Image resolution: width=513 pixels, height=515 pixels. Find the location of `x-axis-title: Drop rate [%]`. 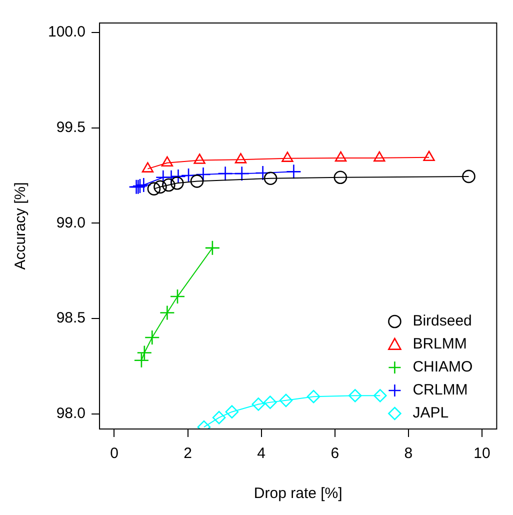

x-axis-title: Drop rate [%] is located at coordinates (298, 493).